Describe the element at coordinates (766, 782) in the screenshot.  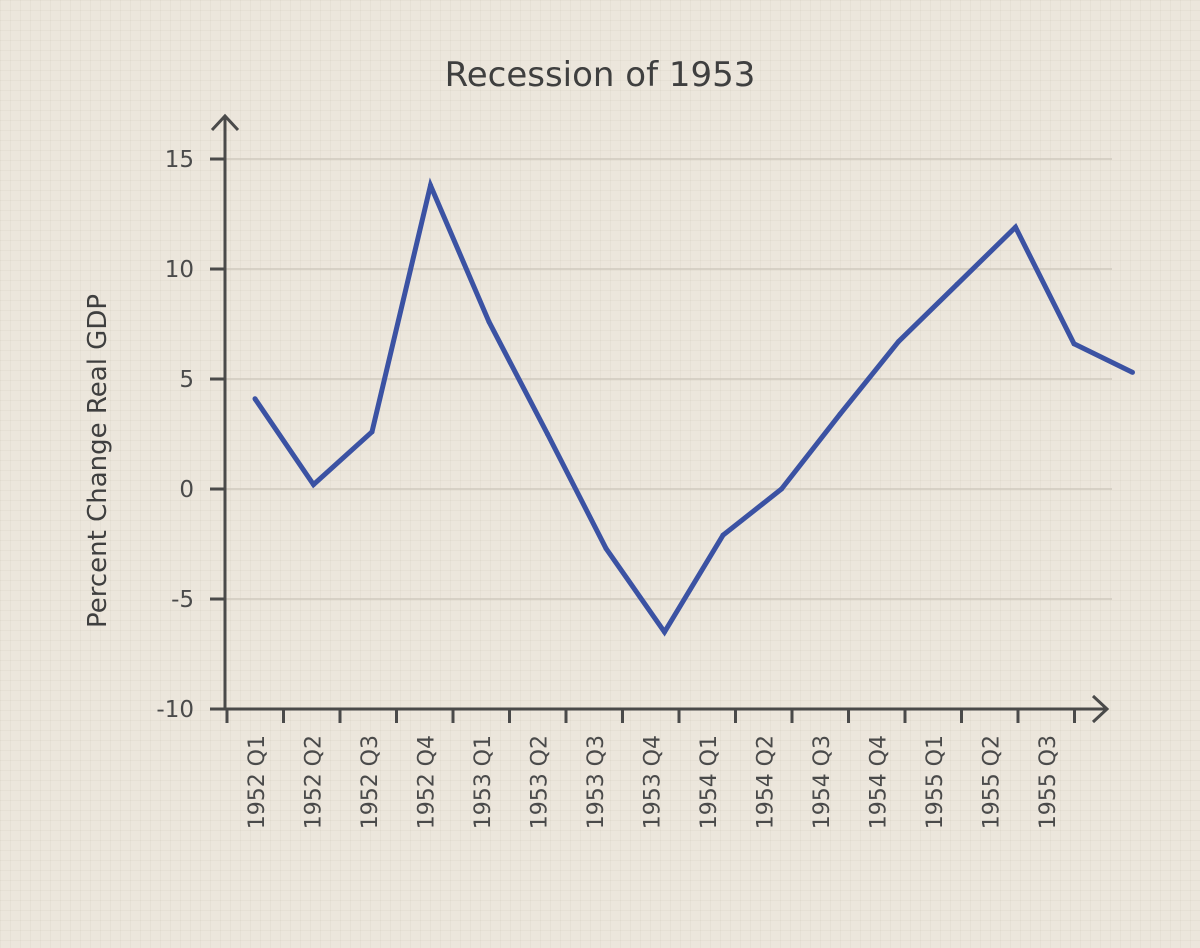
I see `x-tick-label: 1954 Q2` at that location.